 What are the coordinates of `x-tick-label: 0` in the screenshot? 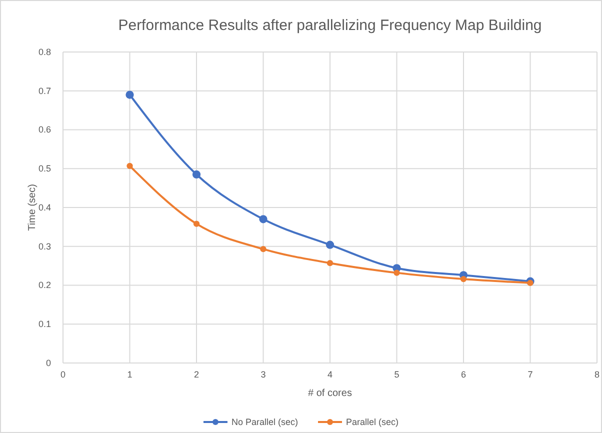 It's located at (63, 374).